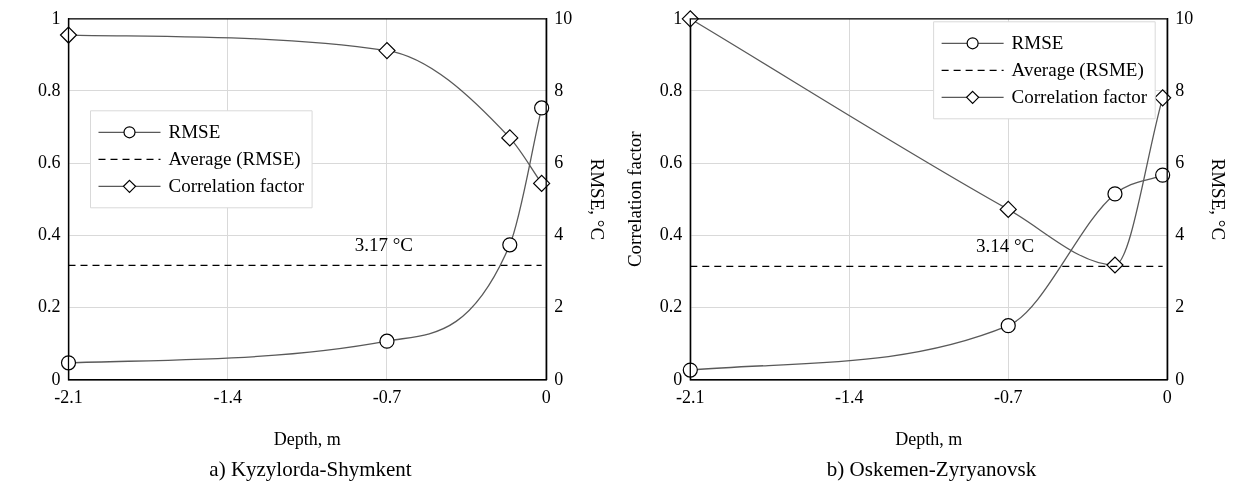 The width and height of the screenshot is (1242, 502). I want to click on legend-label: Average (RSME), so click(1077, 70).